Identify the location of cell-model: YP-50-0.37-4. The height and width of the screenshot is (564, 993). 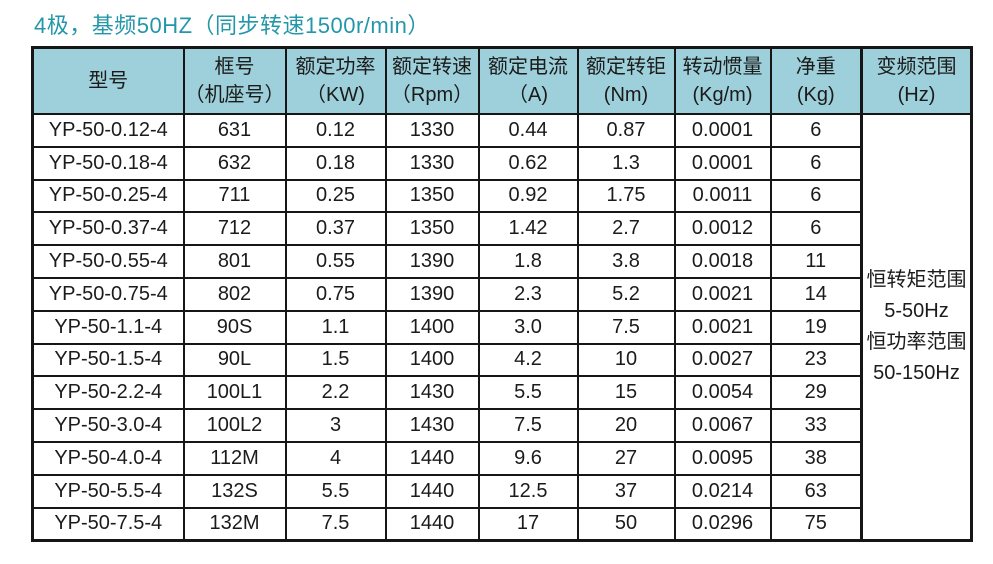
(108, 229).